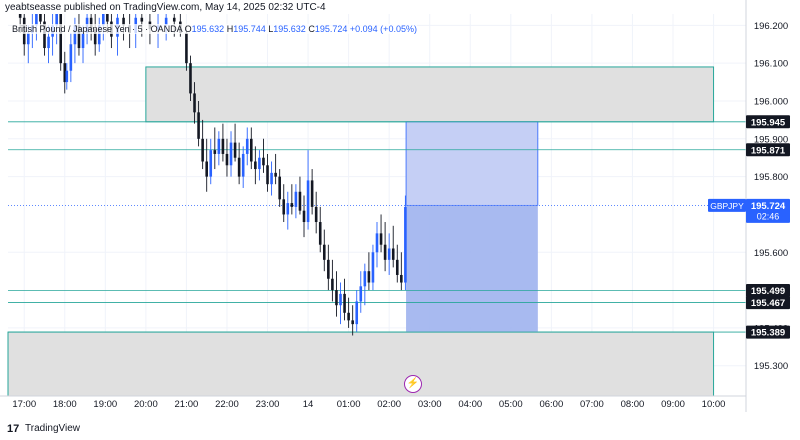 Image resolution: width=800 pixels, height=440 pixels. I want to click on long-position-tool, so click(472, 227).